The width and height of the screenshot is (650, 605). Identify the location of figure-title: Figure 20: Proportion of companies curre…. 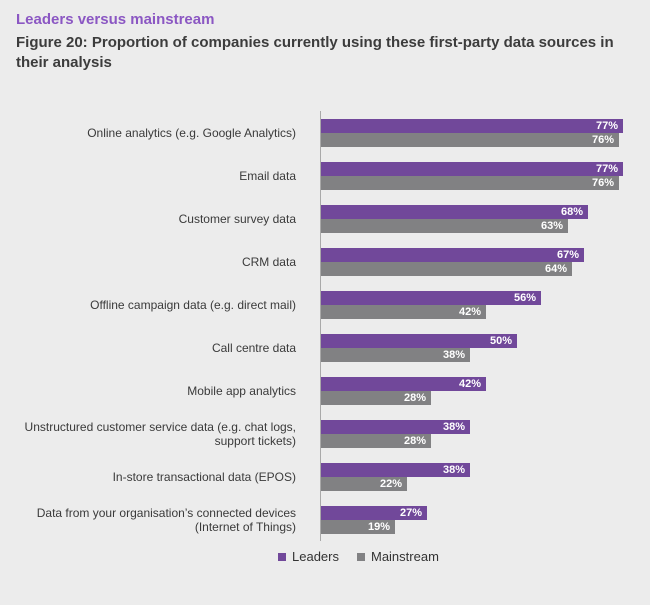
(315, 52).